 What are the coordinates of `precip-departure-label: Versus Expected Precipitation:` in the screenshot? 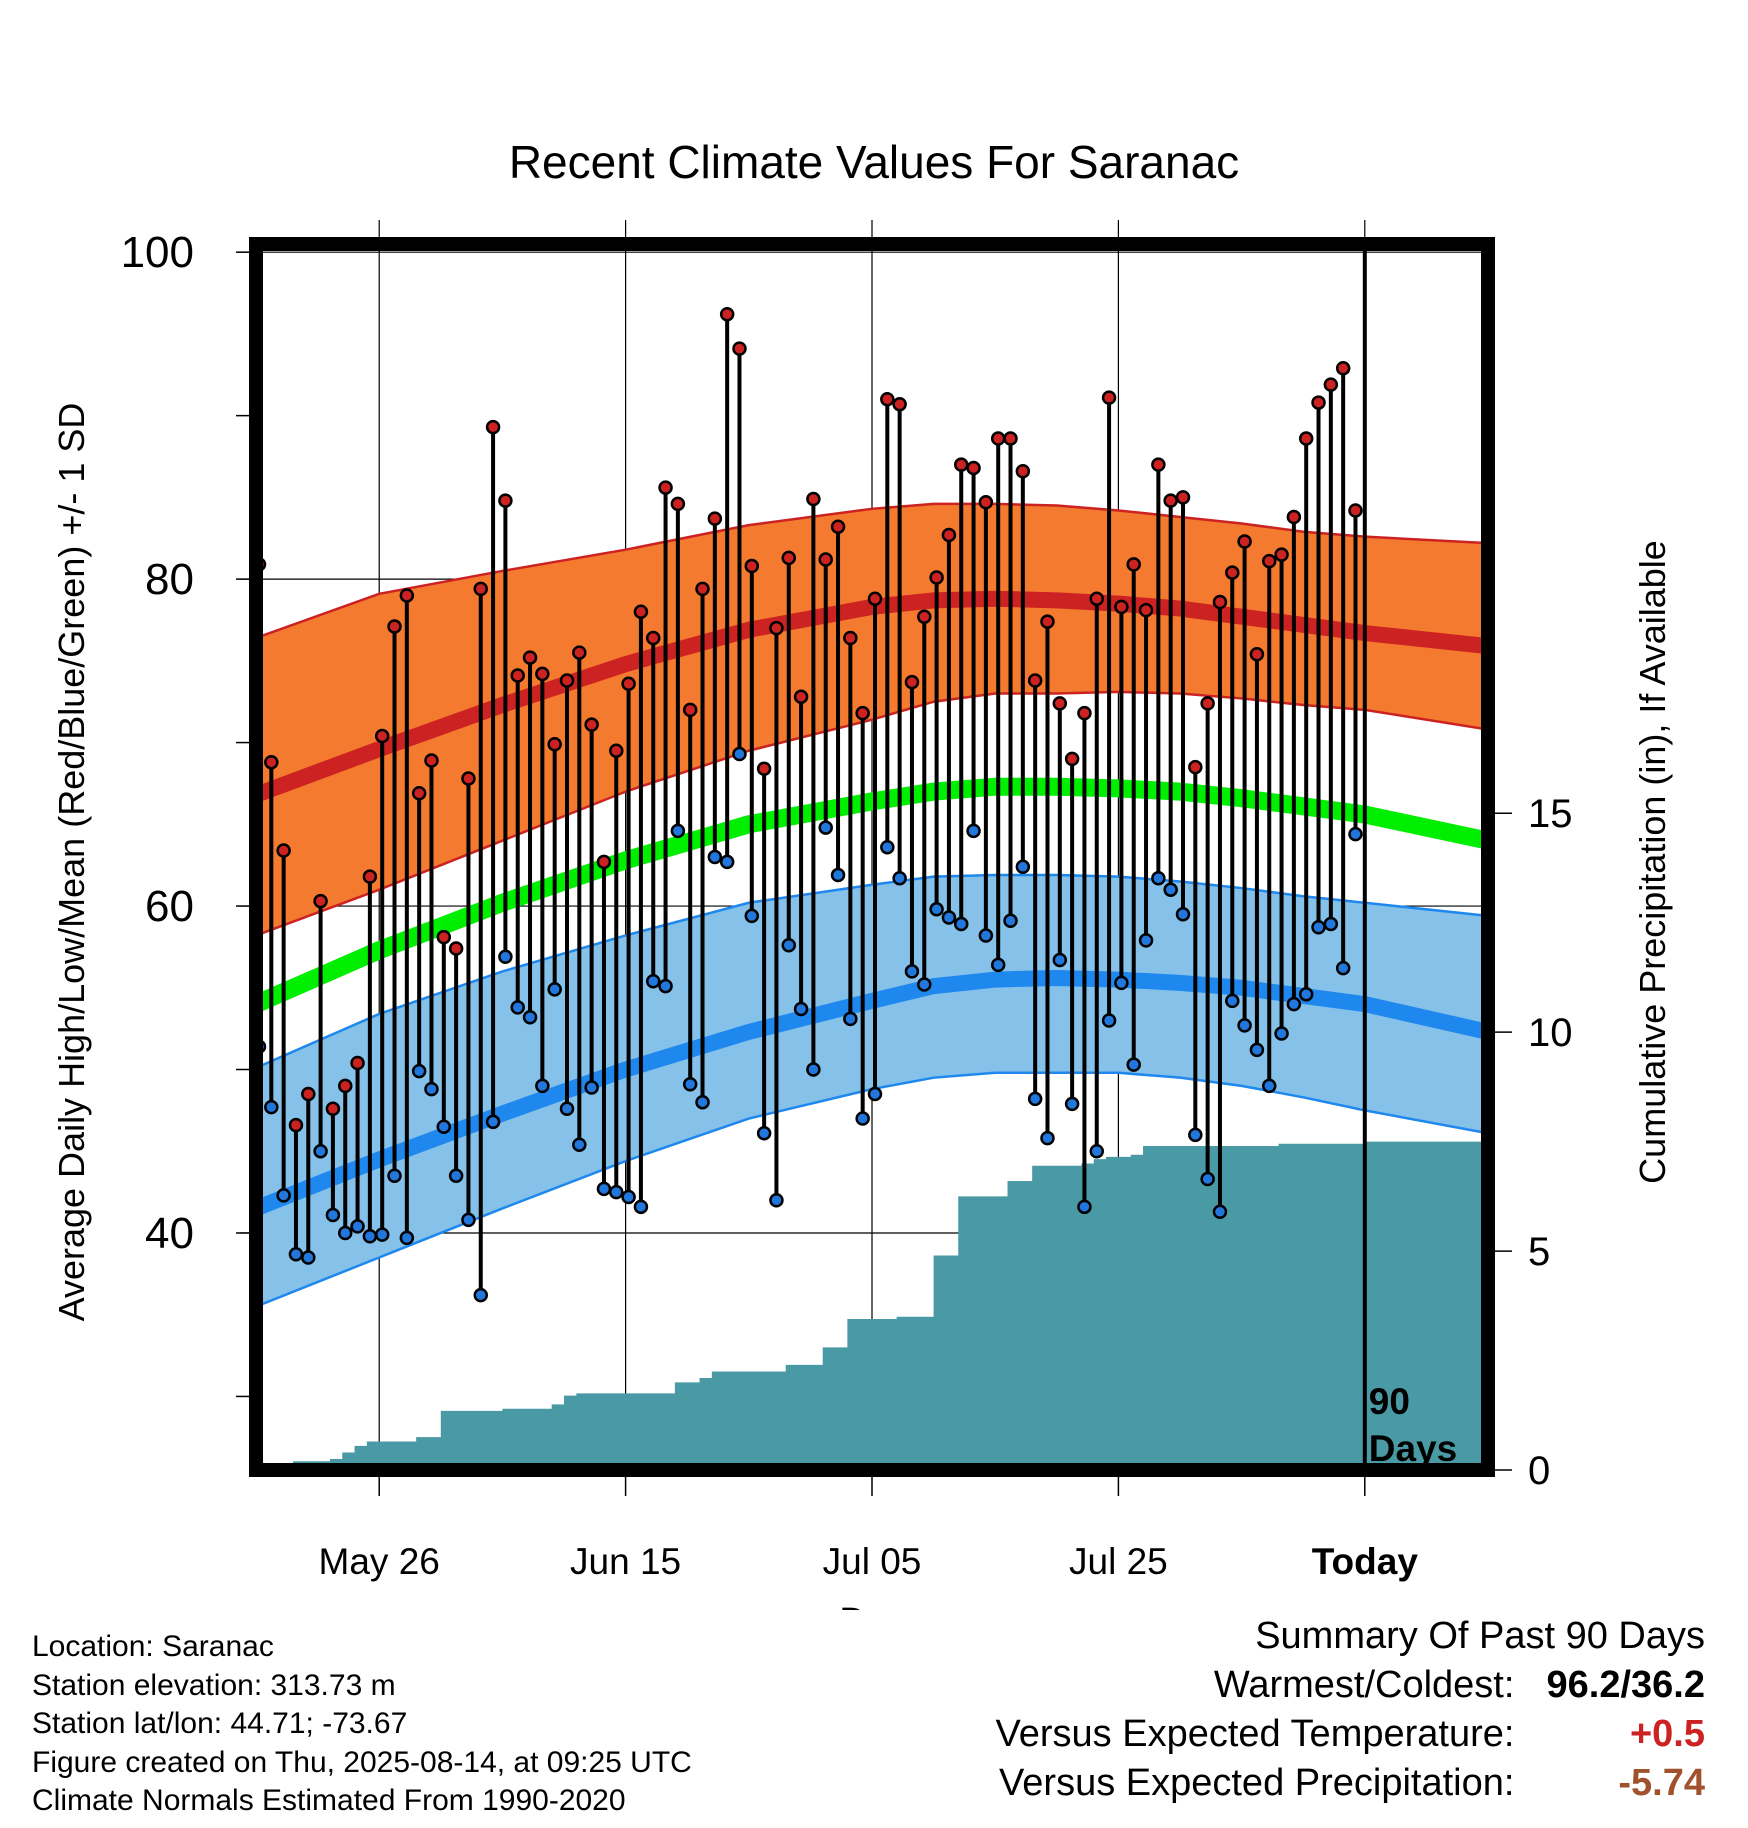 It's located at (1257, 1783).